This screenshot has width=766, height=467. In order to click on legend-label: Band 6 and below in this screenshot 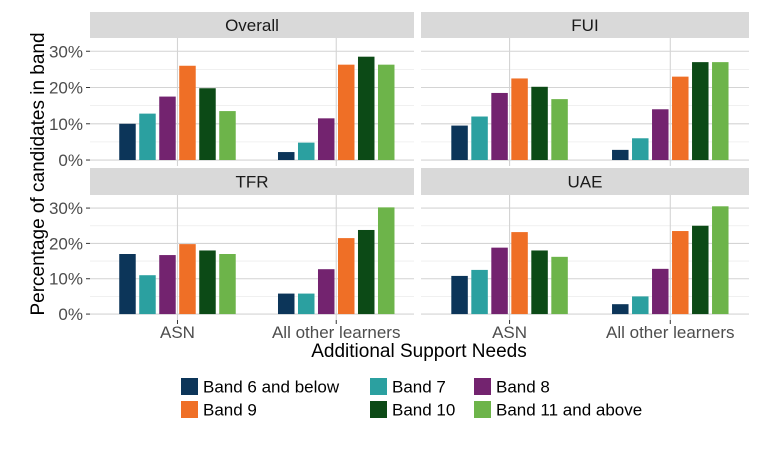, I will do `click(271, 387)`.